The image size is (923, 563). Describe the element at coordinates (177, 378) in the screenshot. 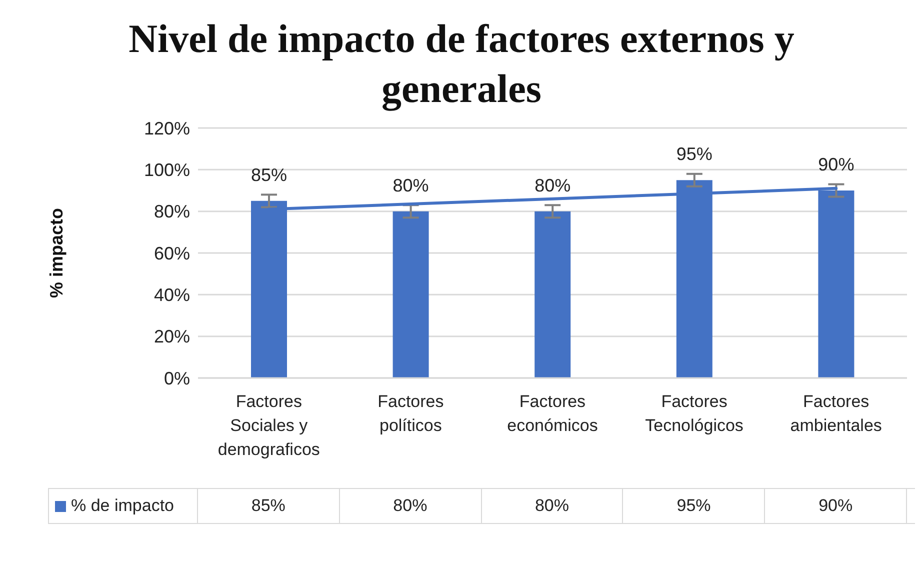

I see `y-tick-label: 0%` at that location.